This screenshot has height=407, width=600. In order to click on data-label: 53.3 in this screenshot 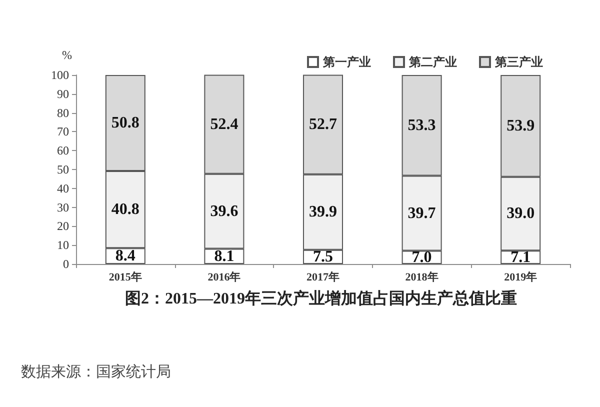, I will do `click(422, 125)`.